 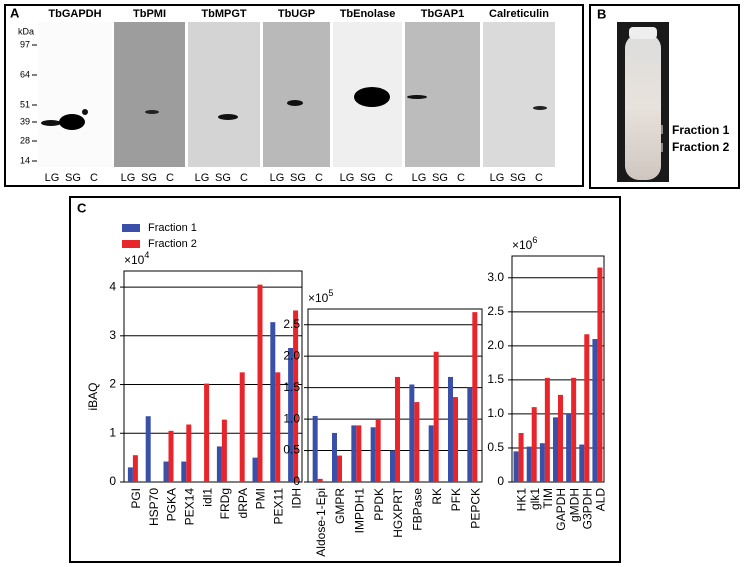 What do you see at coordinates (25, 121) in the screenshot?
I see `marker-label: 39` at bounding box center [25, 121].